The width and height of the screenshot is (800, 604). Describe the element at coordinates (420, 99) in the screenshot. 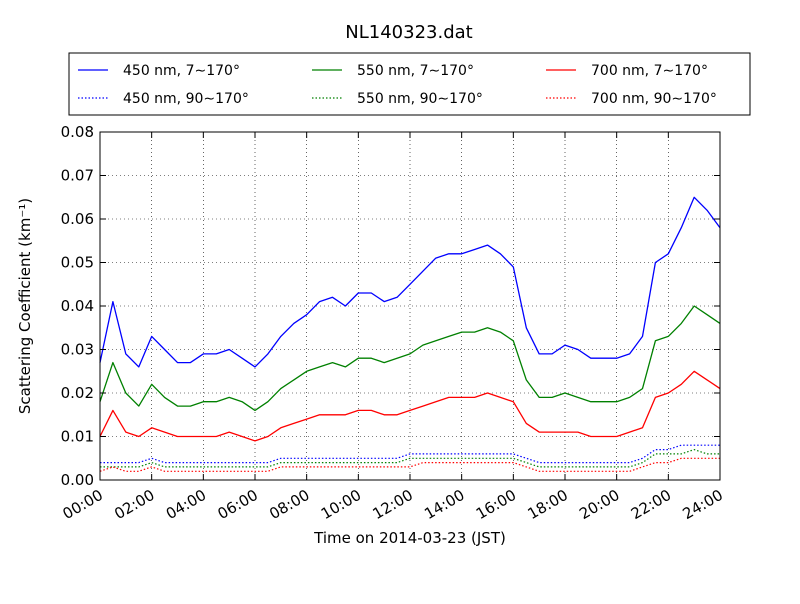

I see `legend-label-4: 550 nm, 90∼170°` at that location.